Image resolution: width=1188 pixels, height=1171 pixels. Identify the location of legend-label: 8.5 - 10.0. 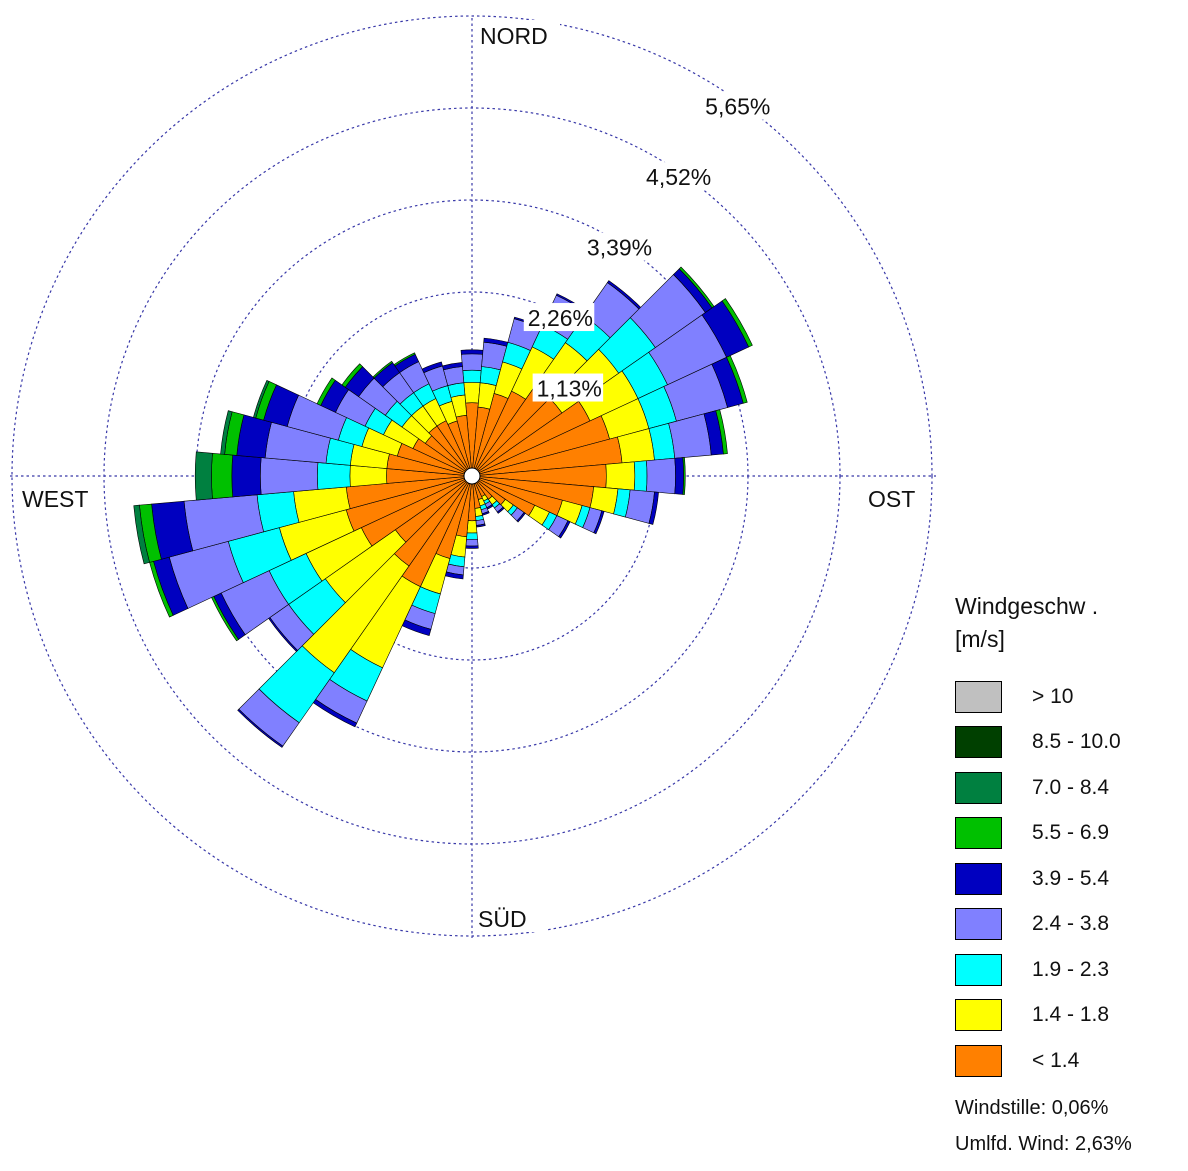
(1076, 742).